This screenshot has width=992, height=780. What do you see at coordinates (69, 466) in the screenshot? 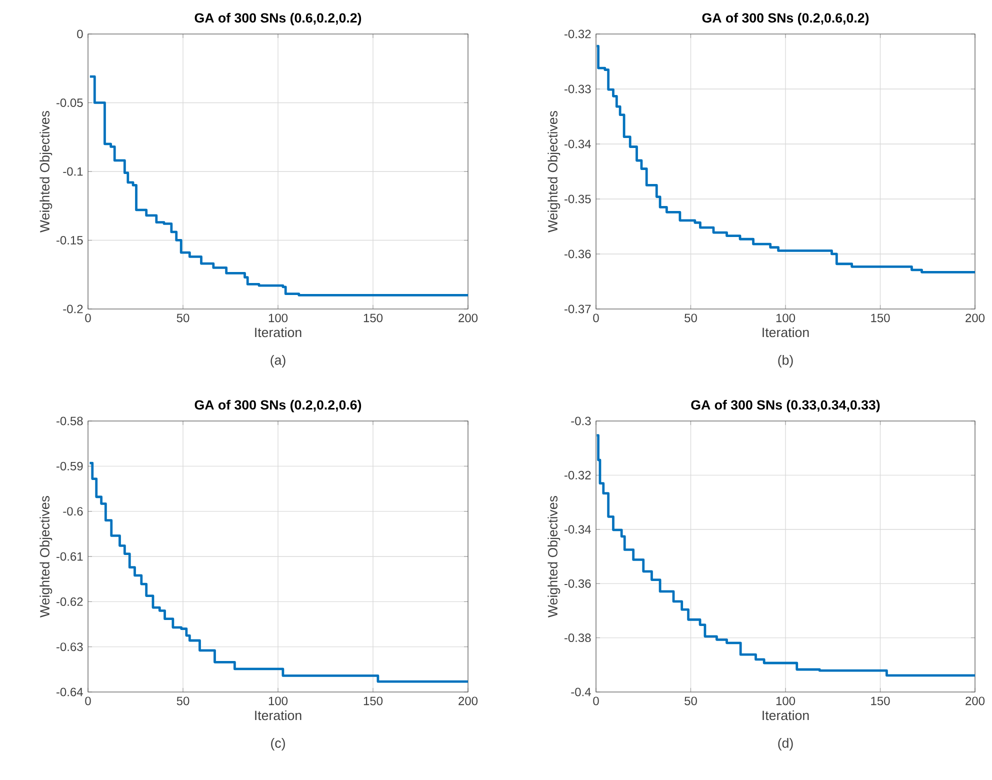
I see `y-tick-label: -0.59` at bounding box center [69, 466].